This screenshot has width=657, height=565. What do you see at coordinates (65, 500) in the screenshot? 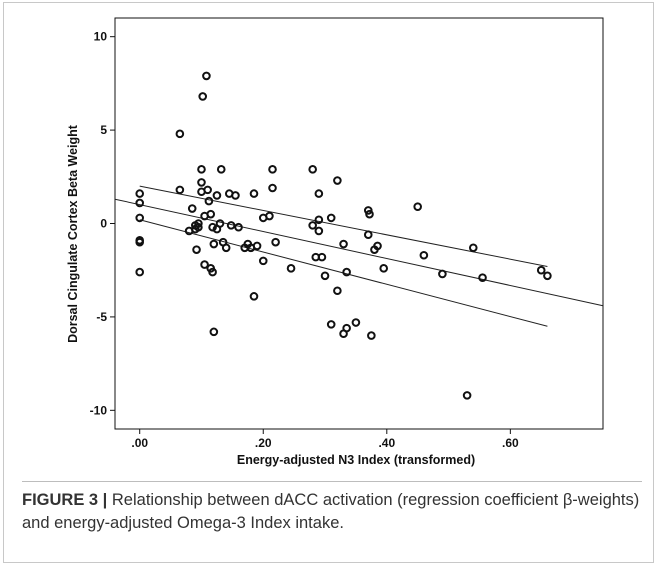
I see `caption-label: FIGURE 3 |` at bounding box center [65, 500].